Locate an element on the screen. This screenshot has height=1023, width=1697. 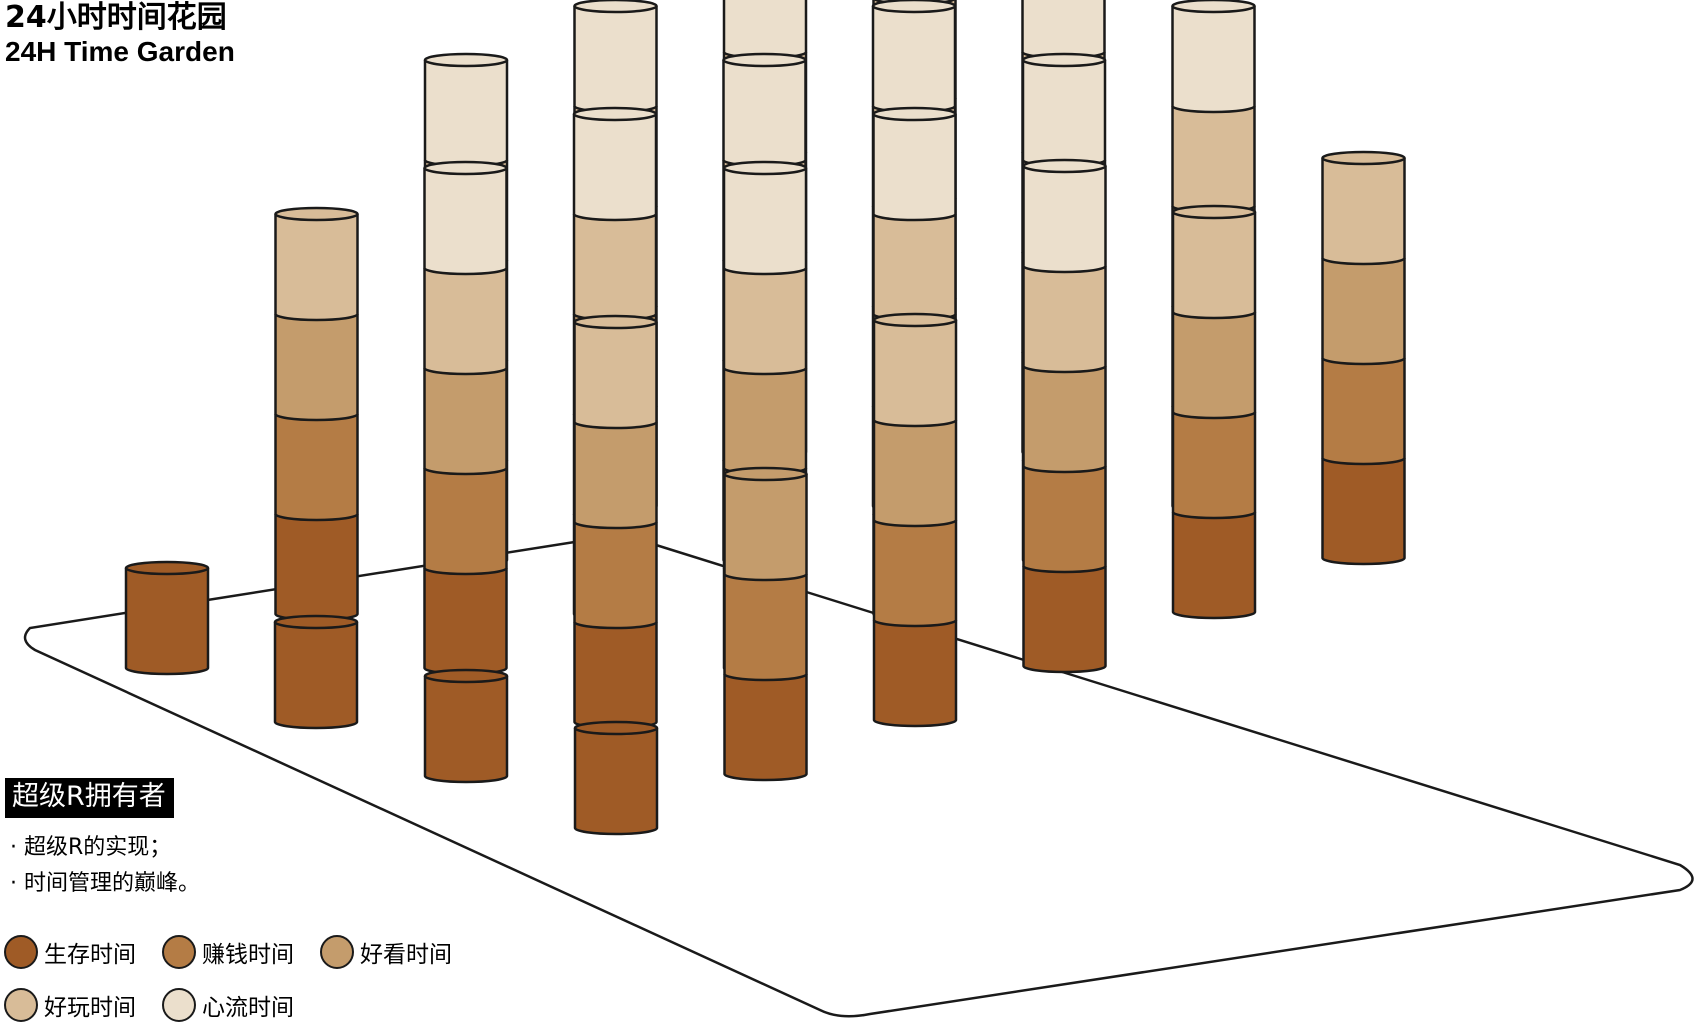
legend-label: 好玩时间 is located at coordinates (90, 1008).